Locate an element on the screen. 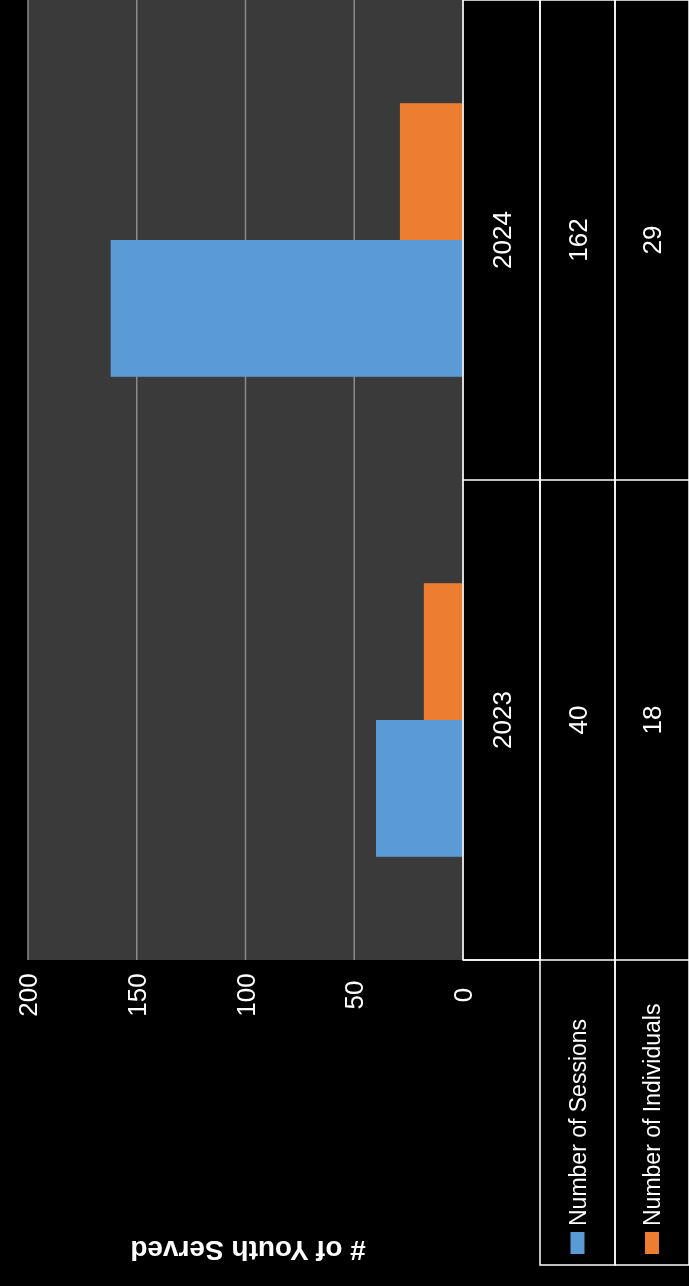  x-tick-label: 50 is located at coordinates (354, 995).